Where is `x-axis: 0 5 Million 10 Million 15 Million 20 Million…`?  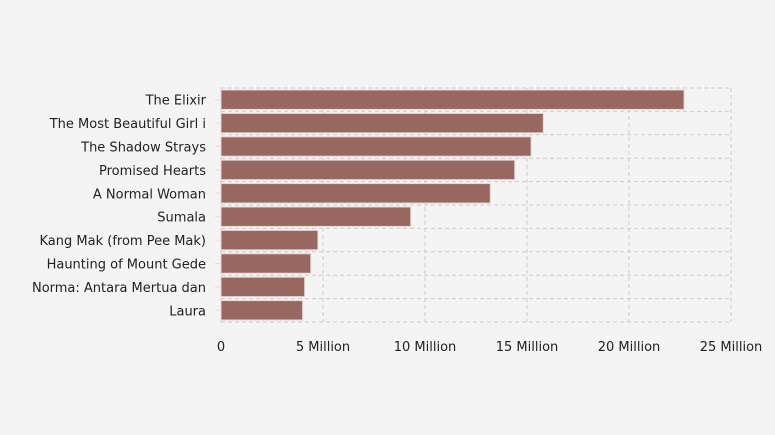 x-axis: 0 5 Million 10 Million 15 Million 20 Million… is located at coordinates (489, 347).